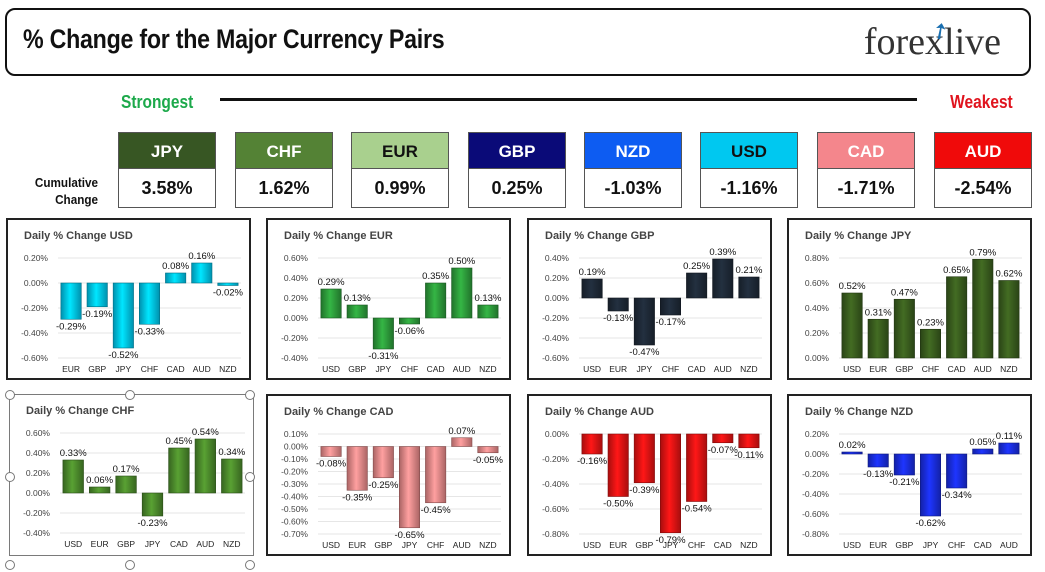 This screenshot has width=1045, height=572. Describe the element at coordinates (852, 445) in the screenshot. I see `data-label: 0.02%` at that location.